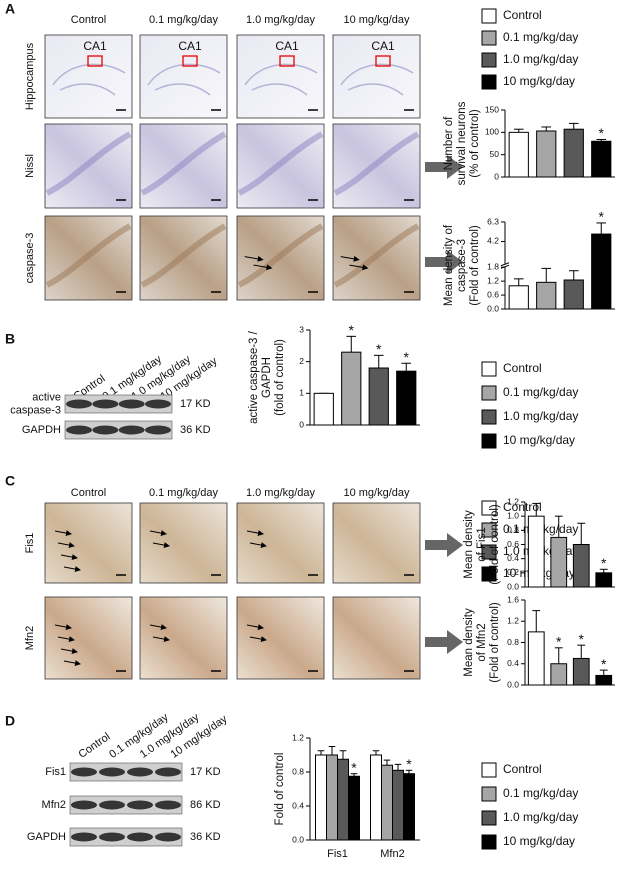 Image resolution: width=620 pixels, height=877 pixels. I want to click on y-tick-label: 4.2, so click(493, 241).